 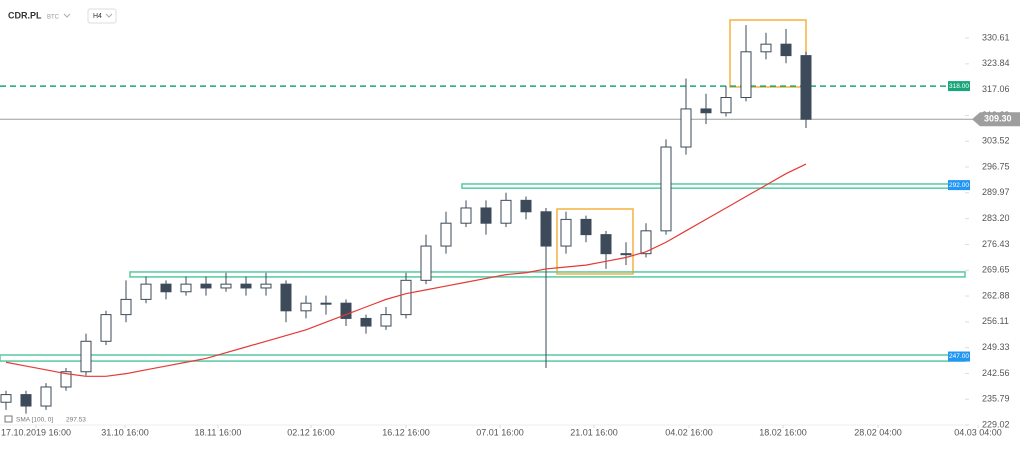 What do you see at coordinates (996, 244) in the screenshot?
I see `y-tick-label: 276.43` at bounding box center [996, 244].